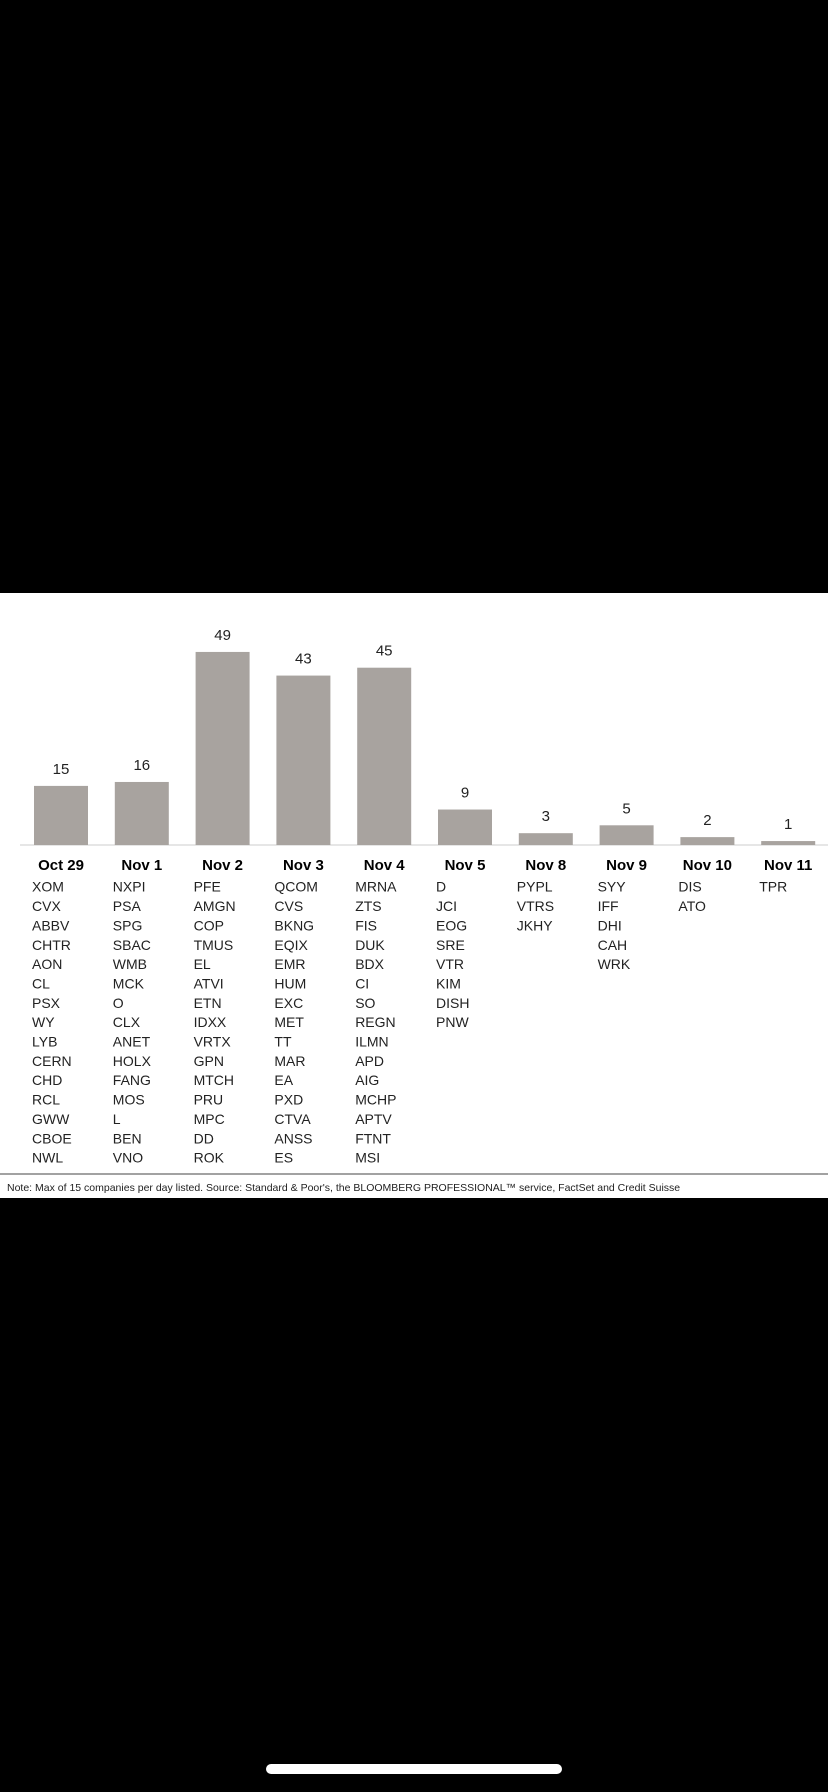 This screenshot has width=828, height=1792. What do you see at coordinates (209, 1061) in the screenshot?
I see `ticker: GPN` at bounding box center [209, 1061].